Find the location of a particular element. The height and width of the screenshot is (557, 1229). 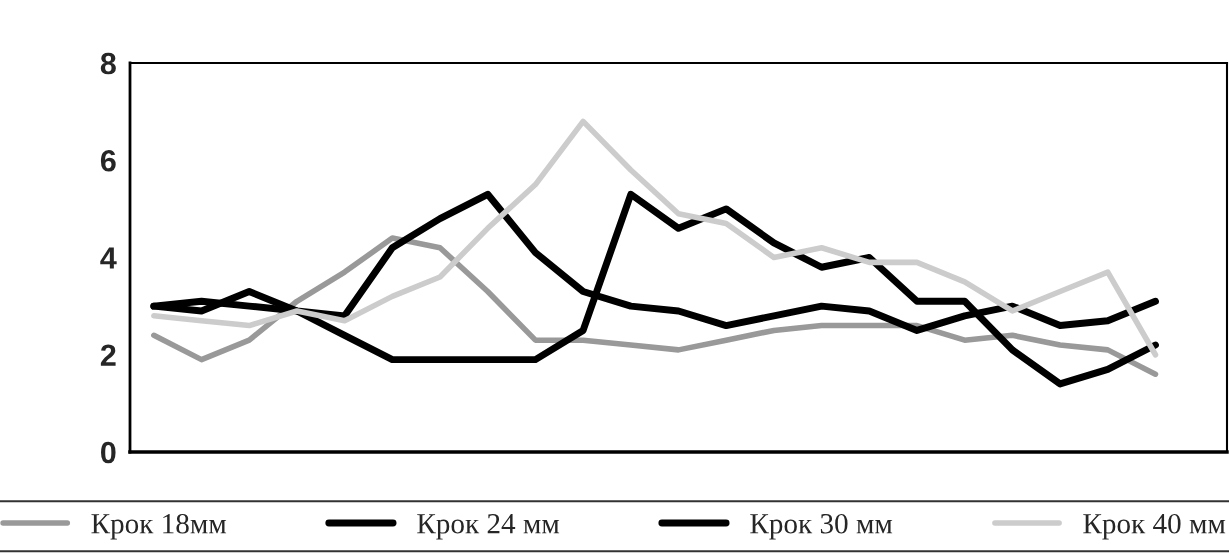

y-tick-label: 0 is located at coordinates (108, 452).